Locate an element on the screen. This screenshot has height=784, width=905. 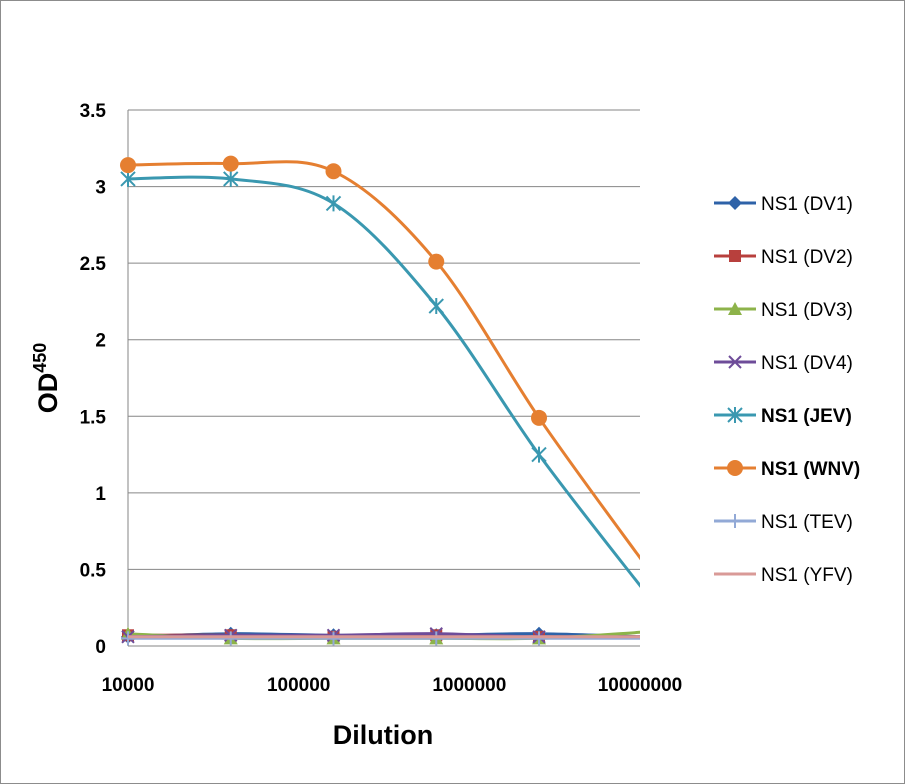
legend-item: NS1 (TEV) is located at coordinates (783, 522).